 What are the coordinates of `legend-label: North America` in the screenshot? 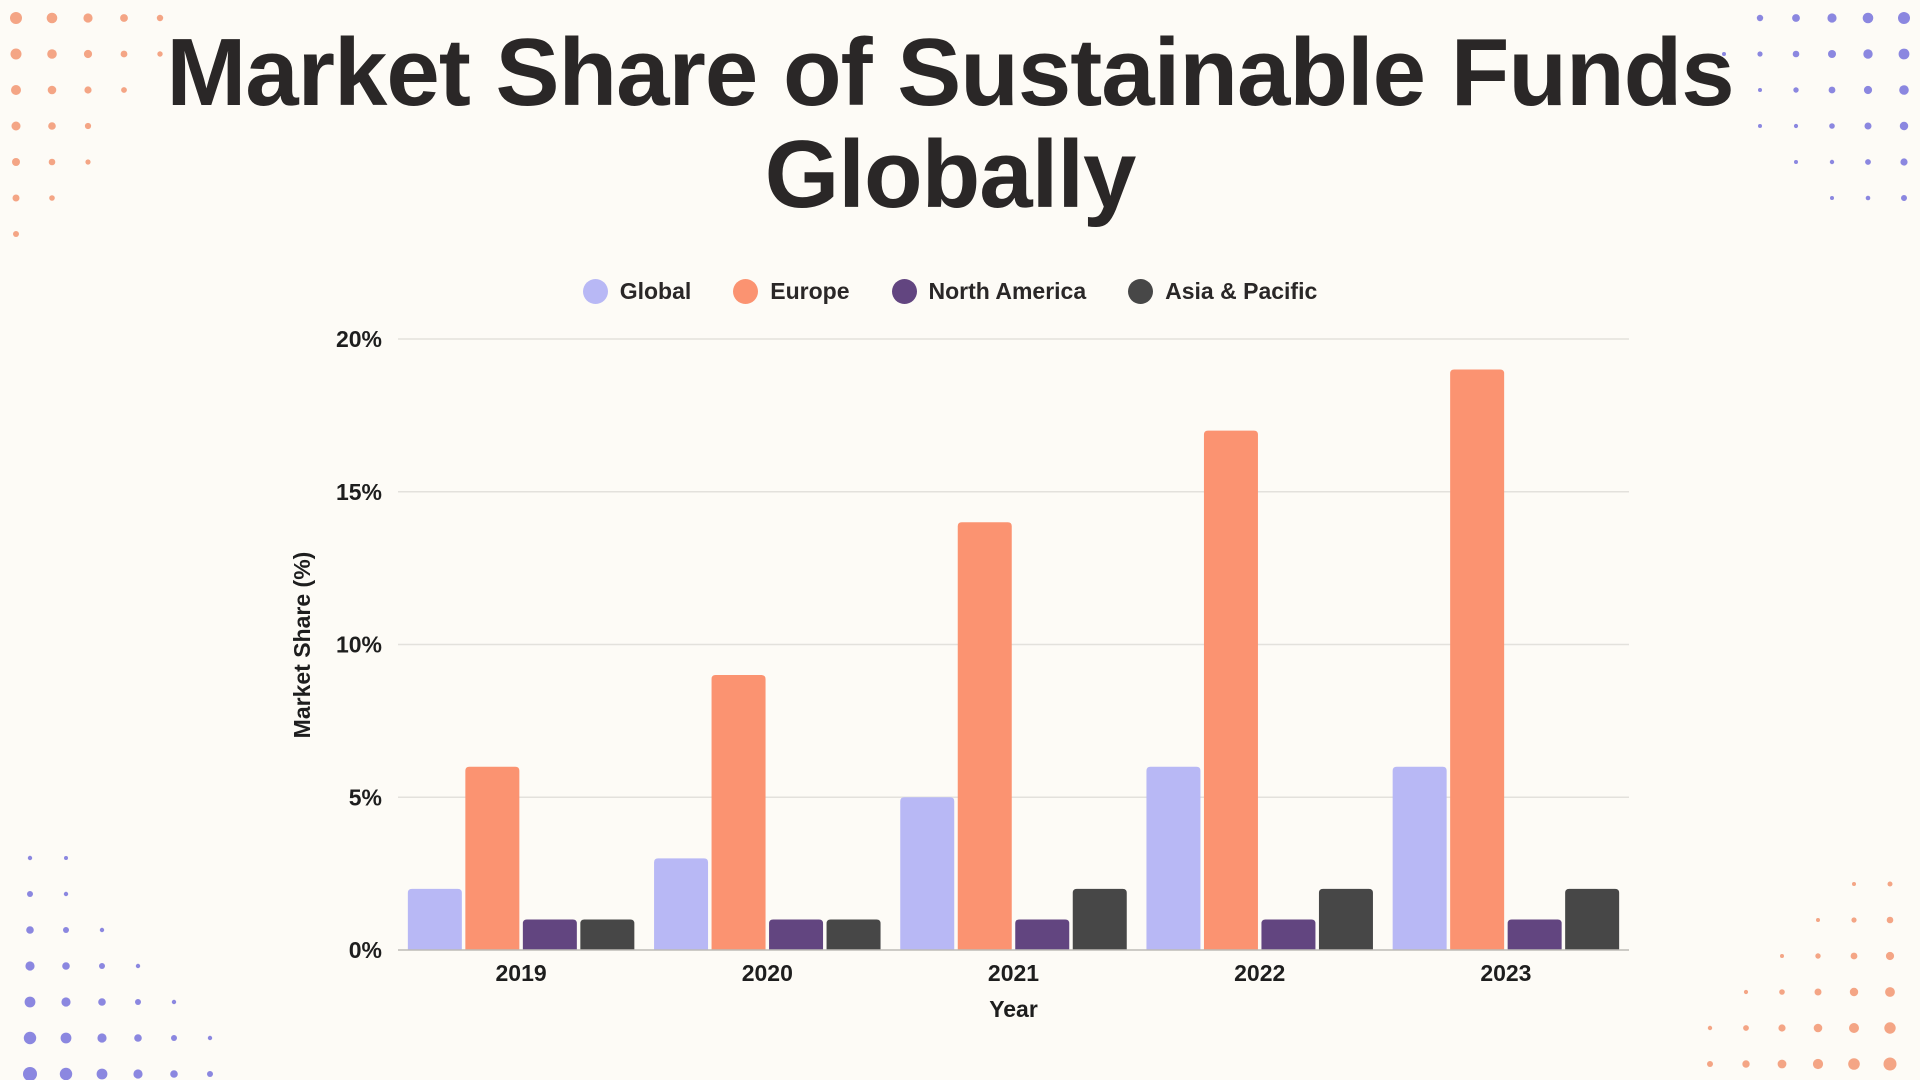 It's located at (1007, 291).